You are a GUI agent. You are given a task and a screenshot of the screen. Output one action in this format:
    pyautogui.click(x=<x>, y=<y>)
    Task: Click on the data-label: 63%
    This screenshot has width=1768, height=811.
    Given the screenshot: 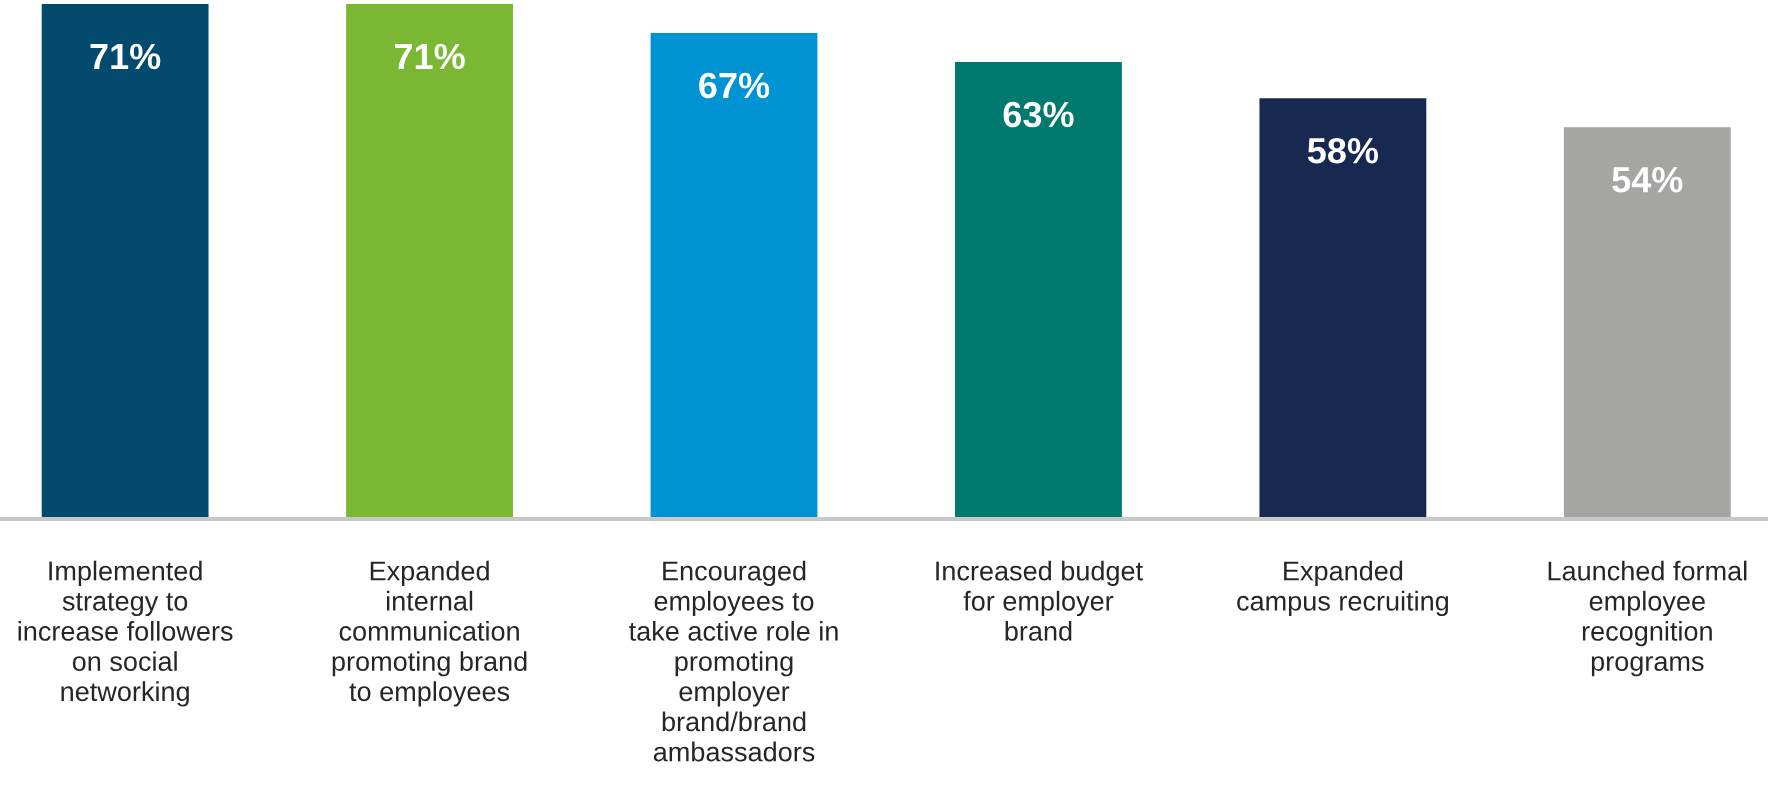 What is the action you would take?
    pyautogui.click(x=1038, y=114)
    